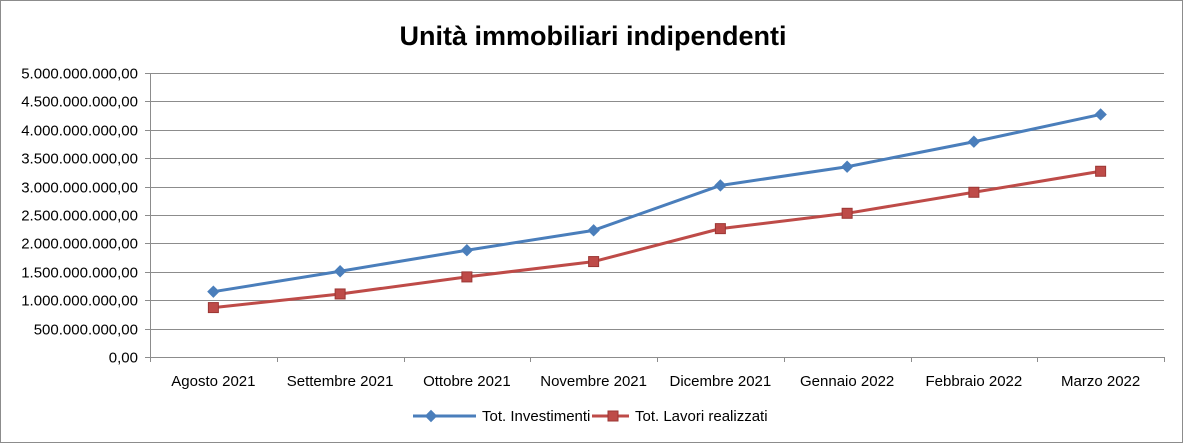 The height and width of the screenshot is (443, 1183). Describe the element at coordinates (467, 381) in the screenshot. I see `x-tick-label: Ottobre 2021` at that location.